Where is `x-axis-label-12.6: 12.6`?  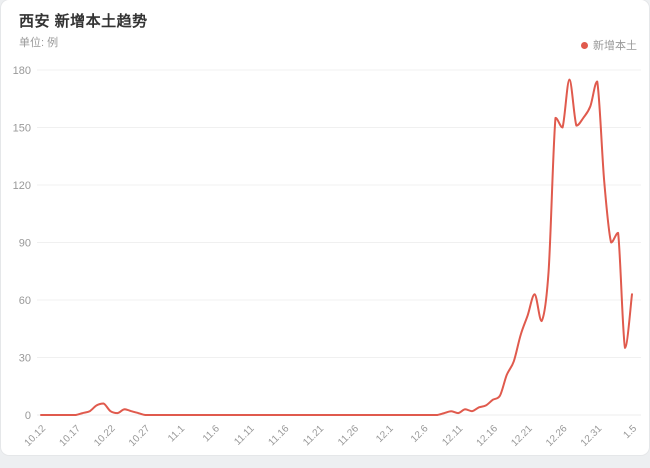 x-axis-label-12.6: 12.6 is located at coordinates (420, 434).